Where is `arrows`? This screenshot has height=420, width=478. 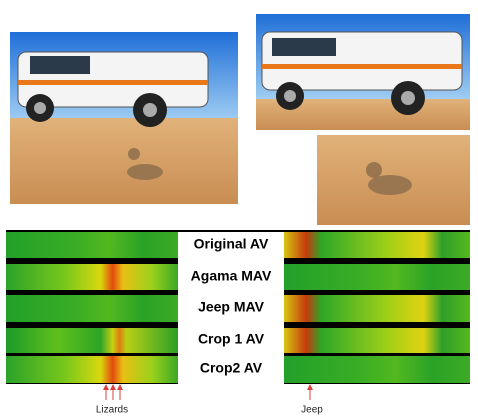 arrows is located at coordinates (208, 392).